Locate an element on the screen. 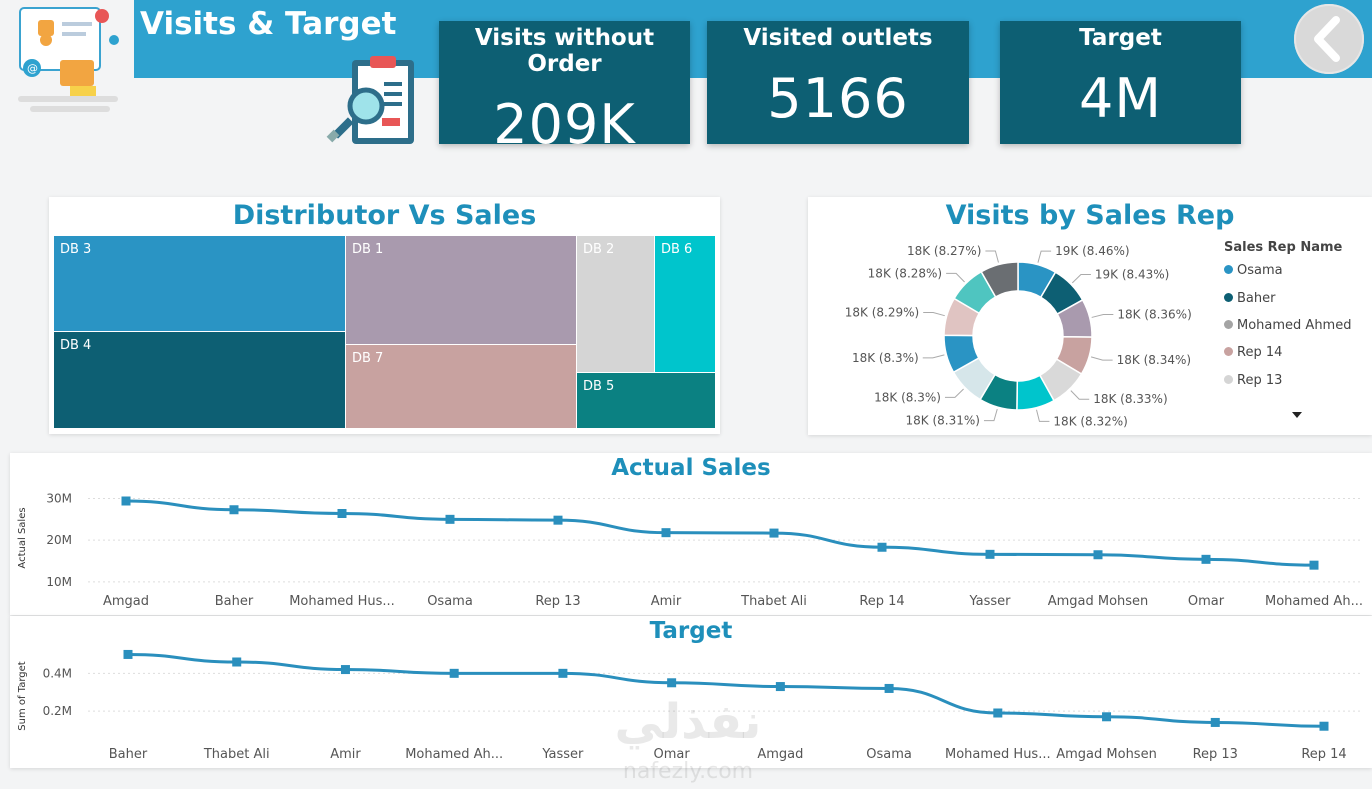 This screenshot has width=1372, height=789. target-title: Target is located at coordinates (691, 631).